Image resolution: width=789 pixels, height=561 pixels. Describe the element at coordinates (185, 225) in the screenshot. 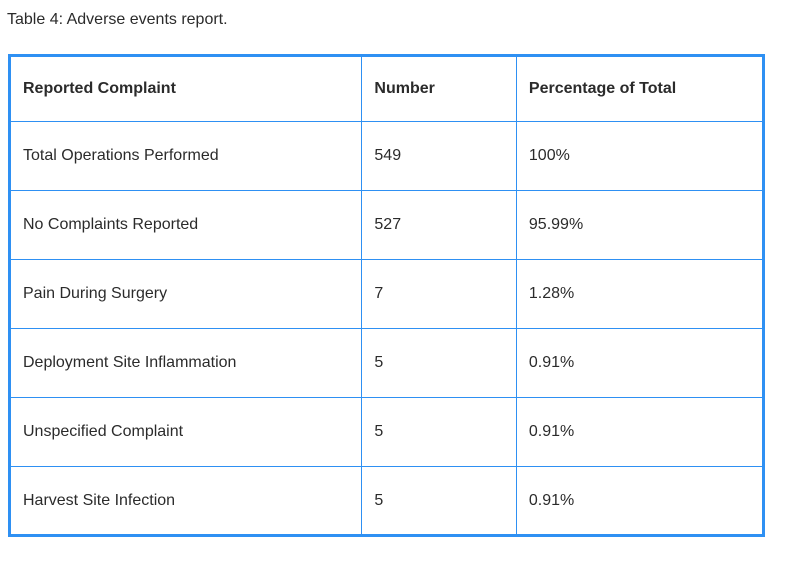

I see `complaint-cell: No Complaints Reported` at that location.